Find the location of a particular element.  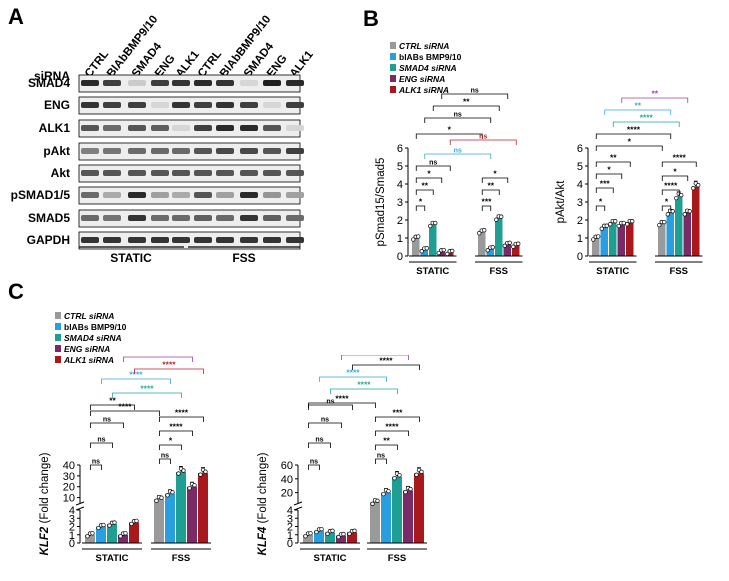

axis-break is located at coordinates (144, 506).